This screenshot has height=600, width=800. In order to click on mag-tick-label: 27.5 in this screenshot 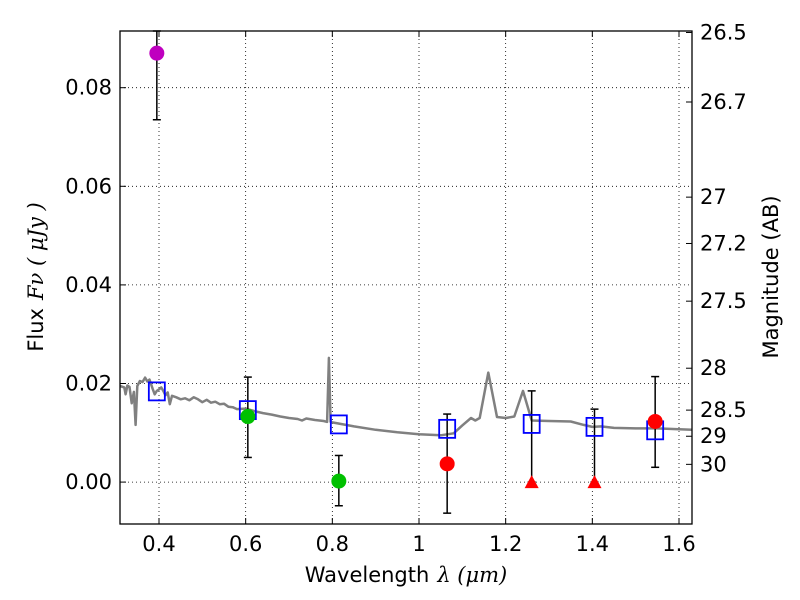, I will do `click(723, 301)`.